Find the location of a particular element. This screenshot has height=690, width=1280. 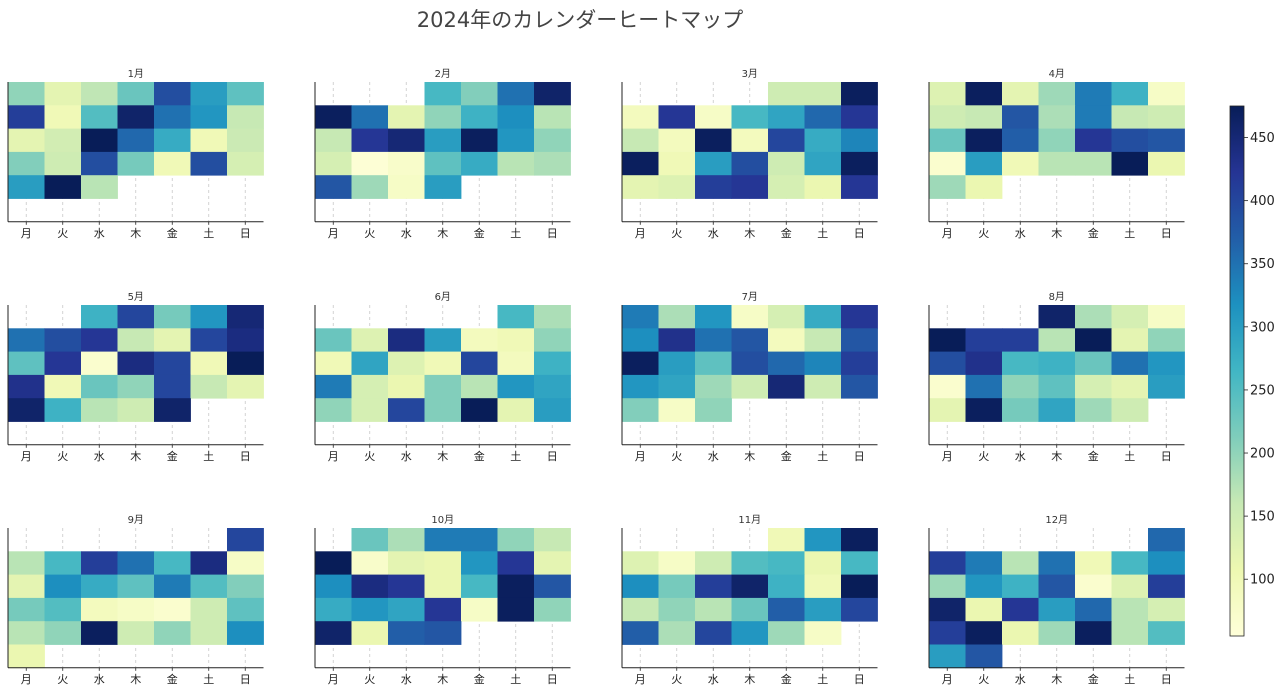

weekday-label: 月 is located at coordinates (333, 456).